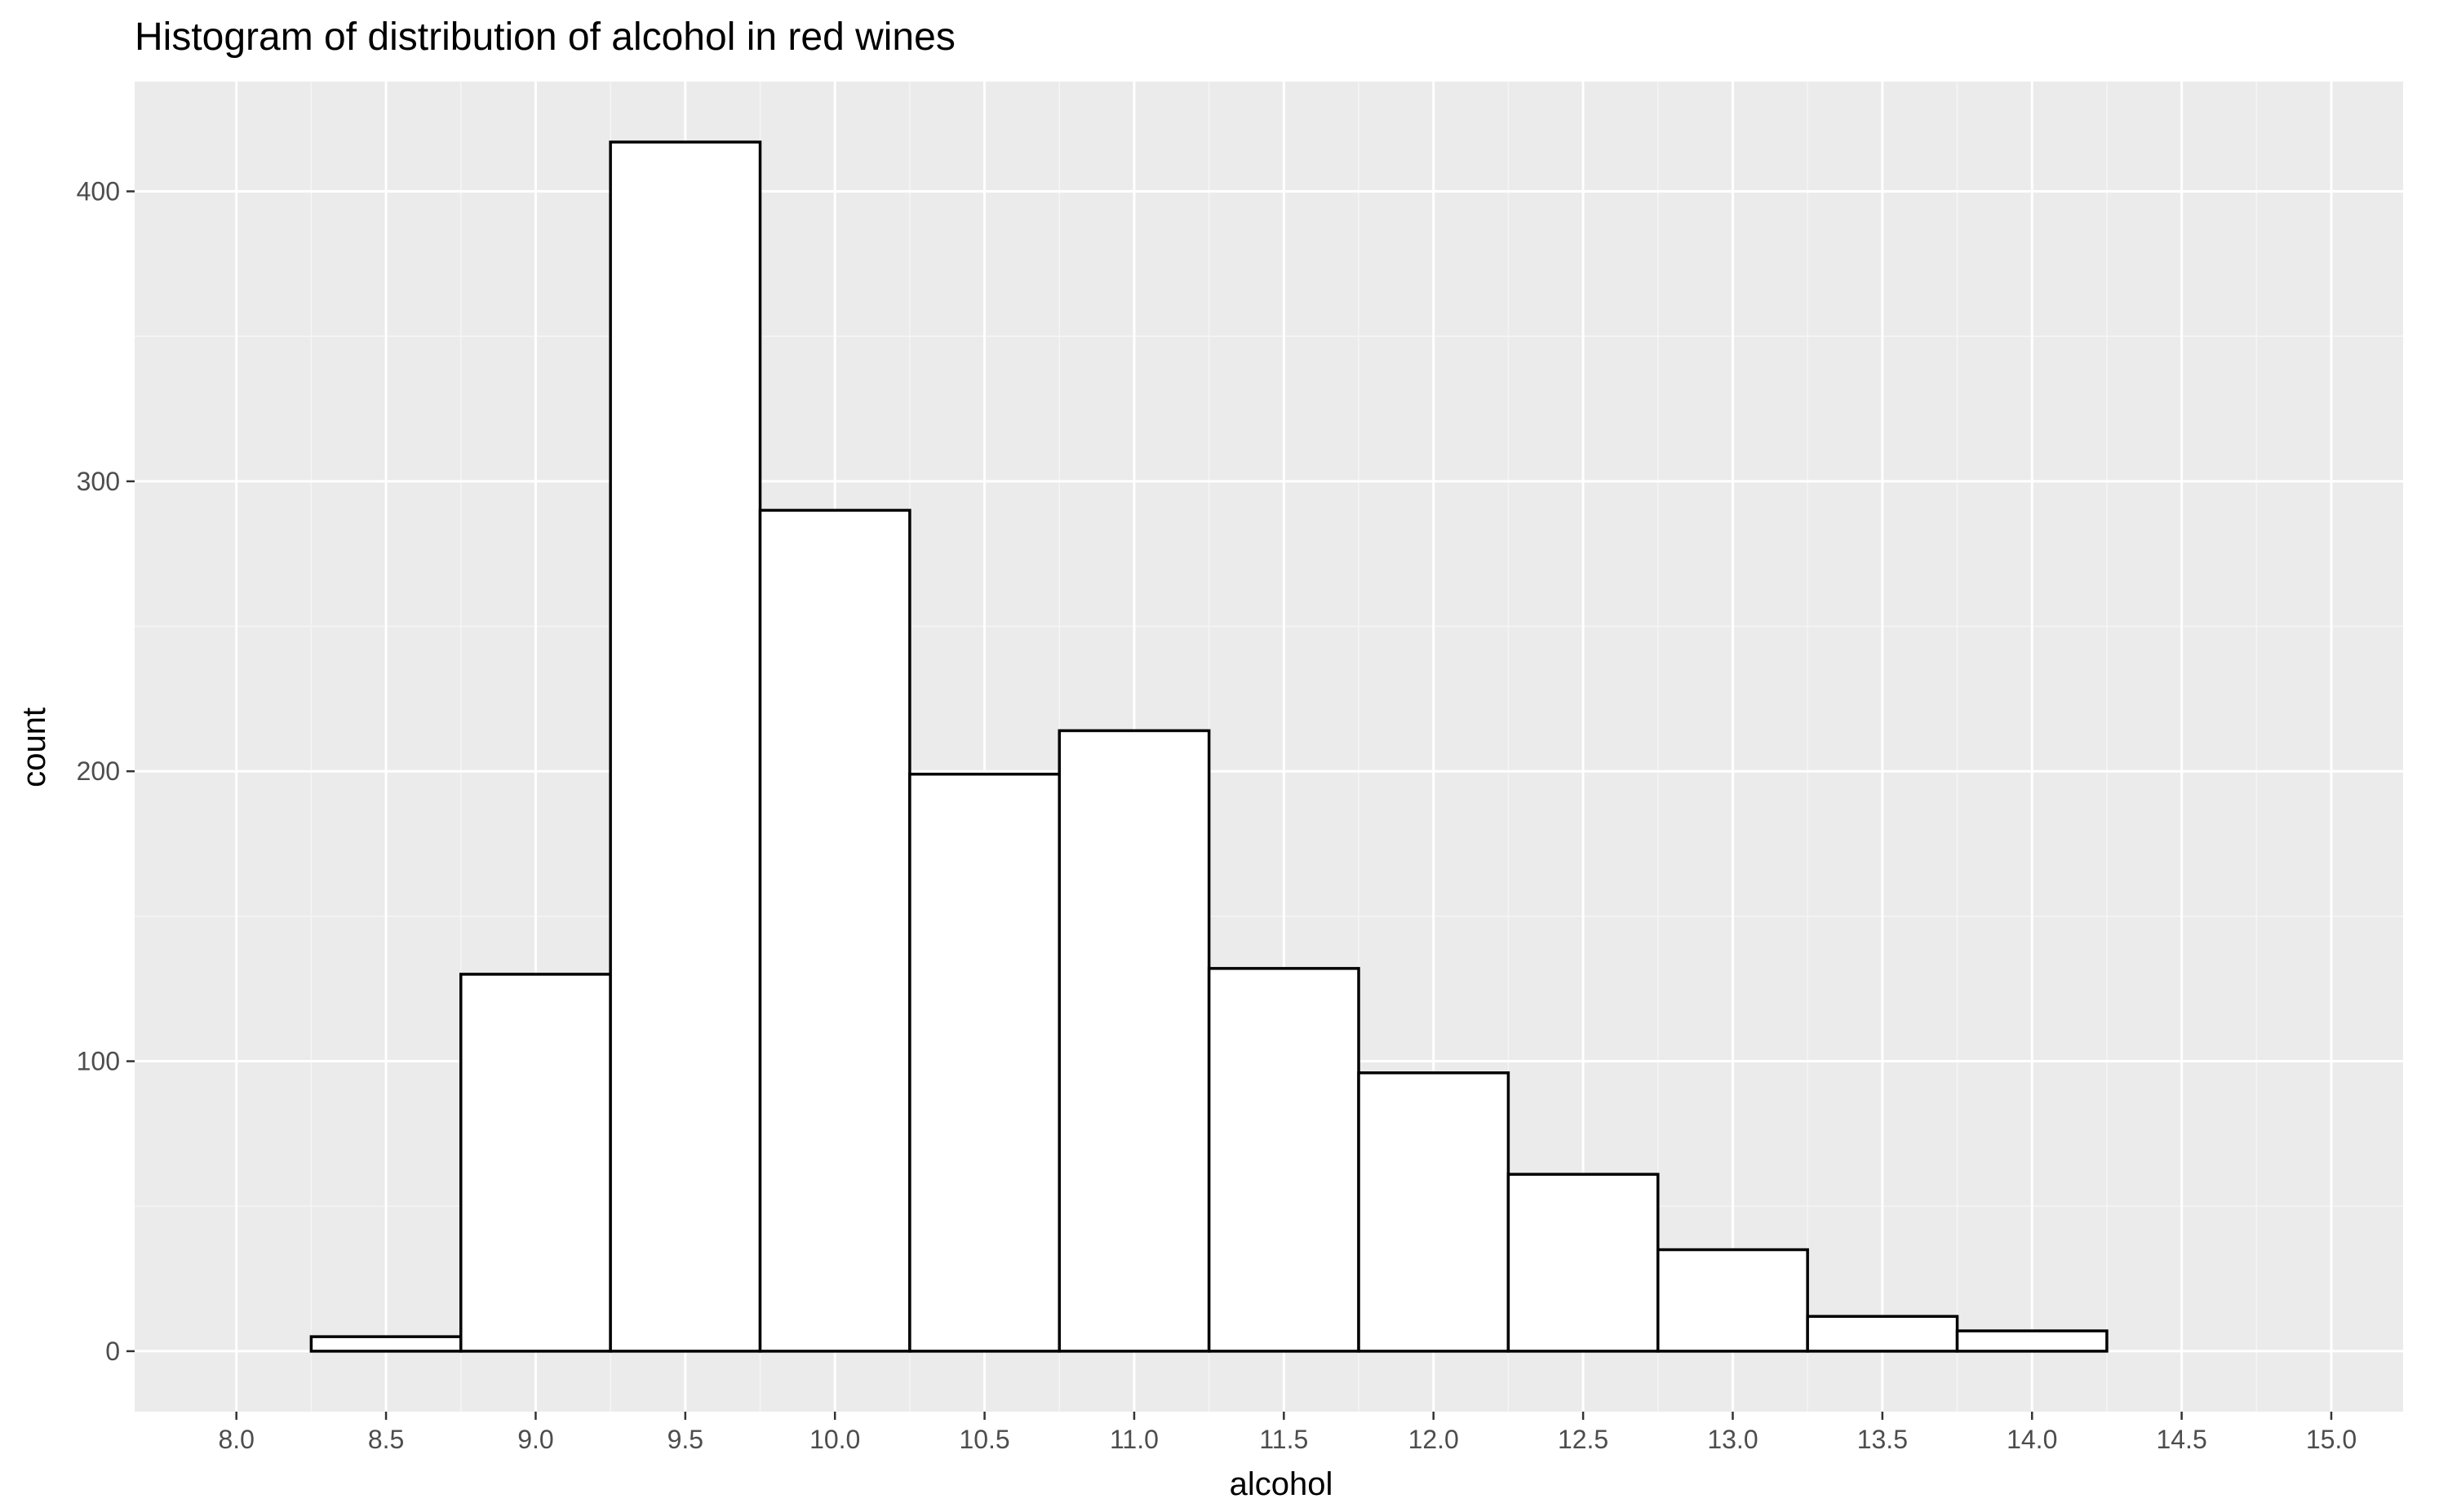  I want to click on x-tick-label: 10.5, so click(984, 1439).